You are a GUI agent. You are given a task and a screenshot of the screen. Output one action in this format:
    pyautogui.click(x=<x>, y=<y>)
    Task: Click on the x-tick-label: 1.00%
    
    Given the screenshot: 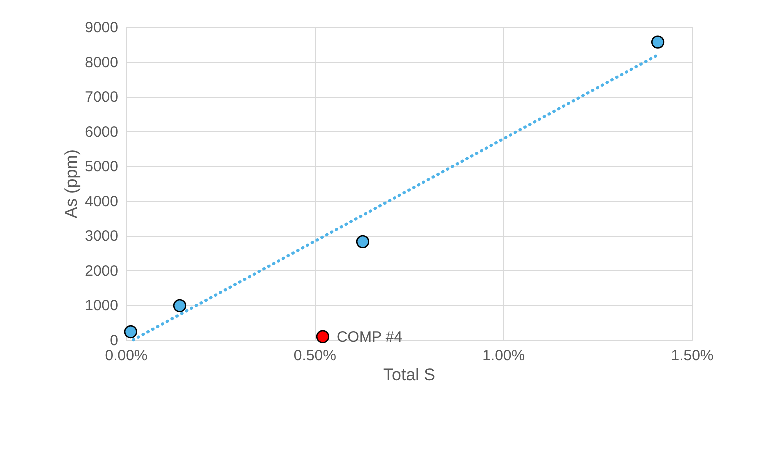 What is the action you would take?
    pyautogui.click(x=504, y=356)
    